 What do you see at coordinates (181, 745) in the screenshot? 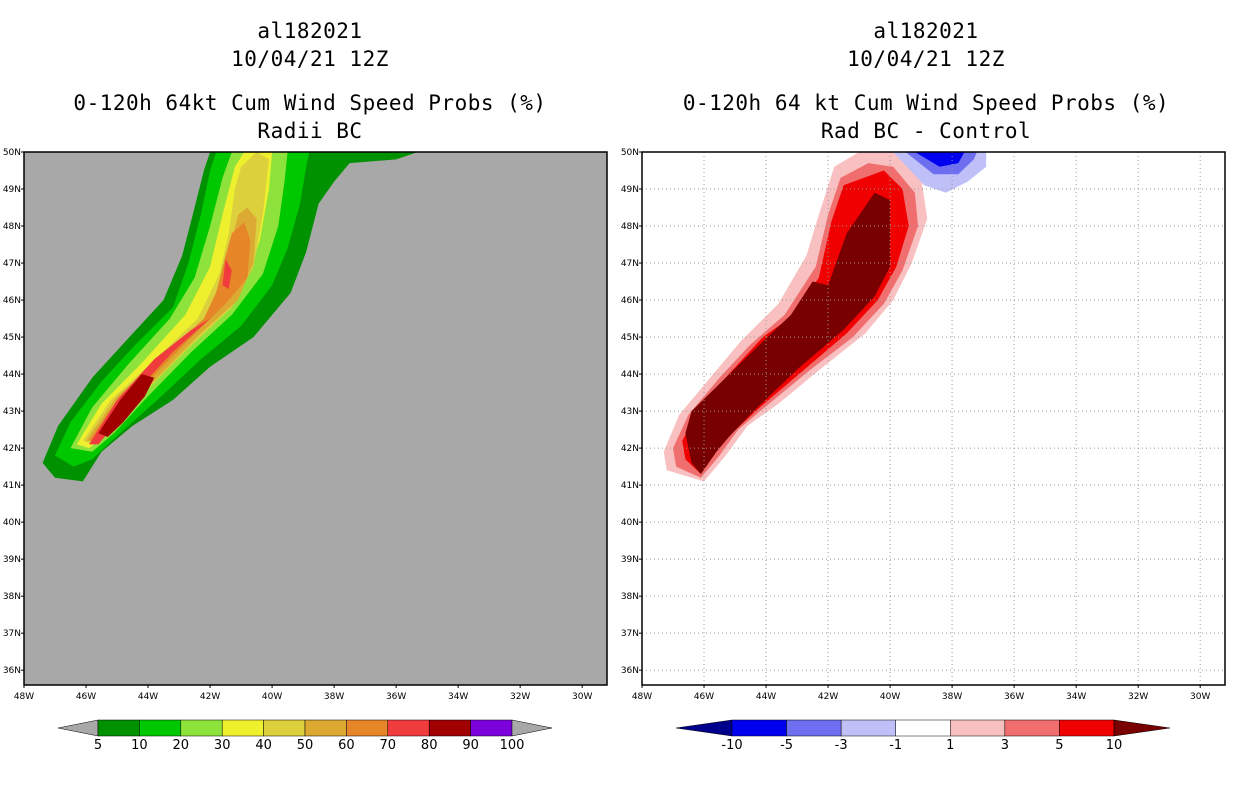
I see `colorbar-label: 20` at bounding box center [181, 745].